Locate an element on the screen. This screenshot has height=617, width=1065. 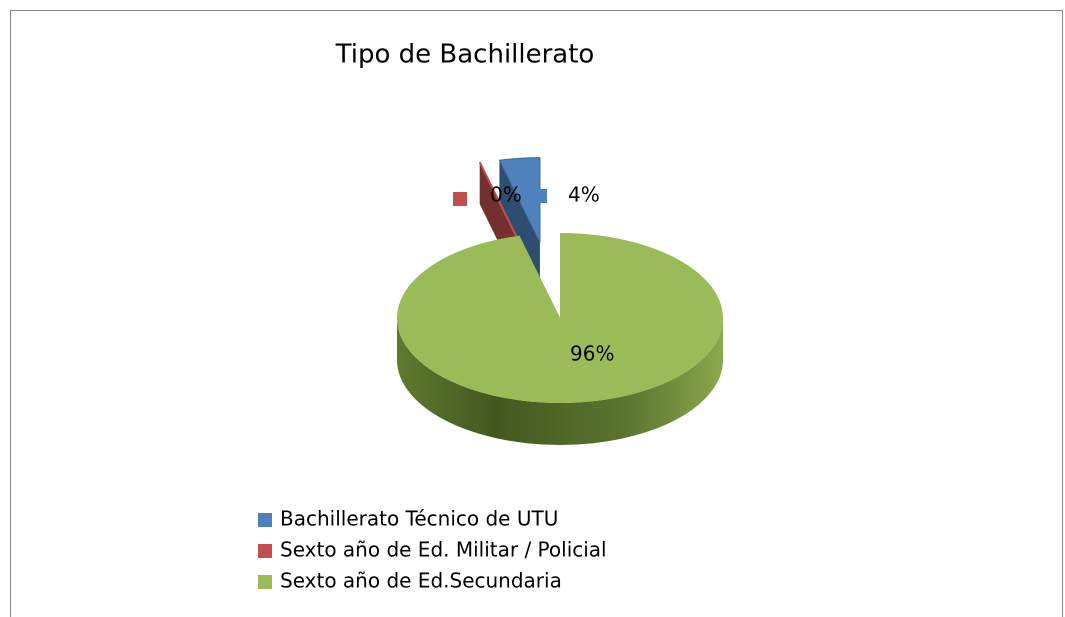
data-label: 4% is located at coordinates (584, 195).